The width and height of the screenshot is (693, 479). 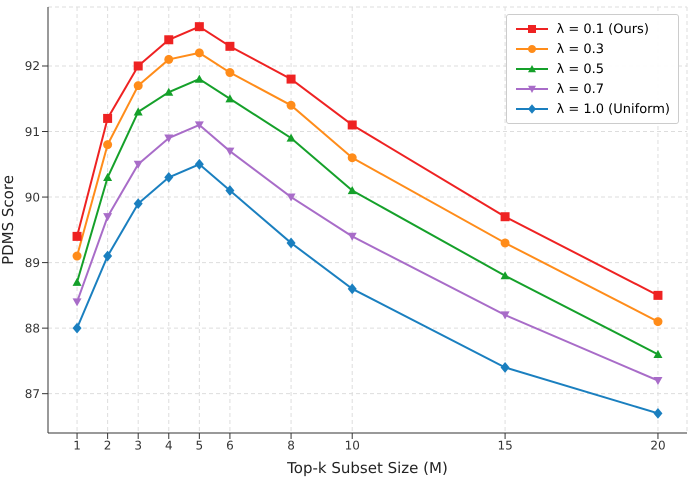 I want to click on x-tick-label: 8, so click(x=291, y=445).